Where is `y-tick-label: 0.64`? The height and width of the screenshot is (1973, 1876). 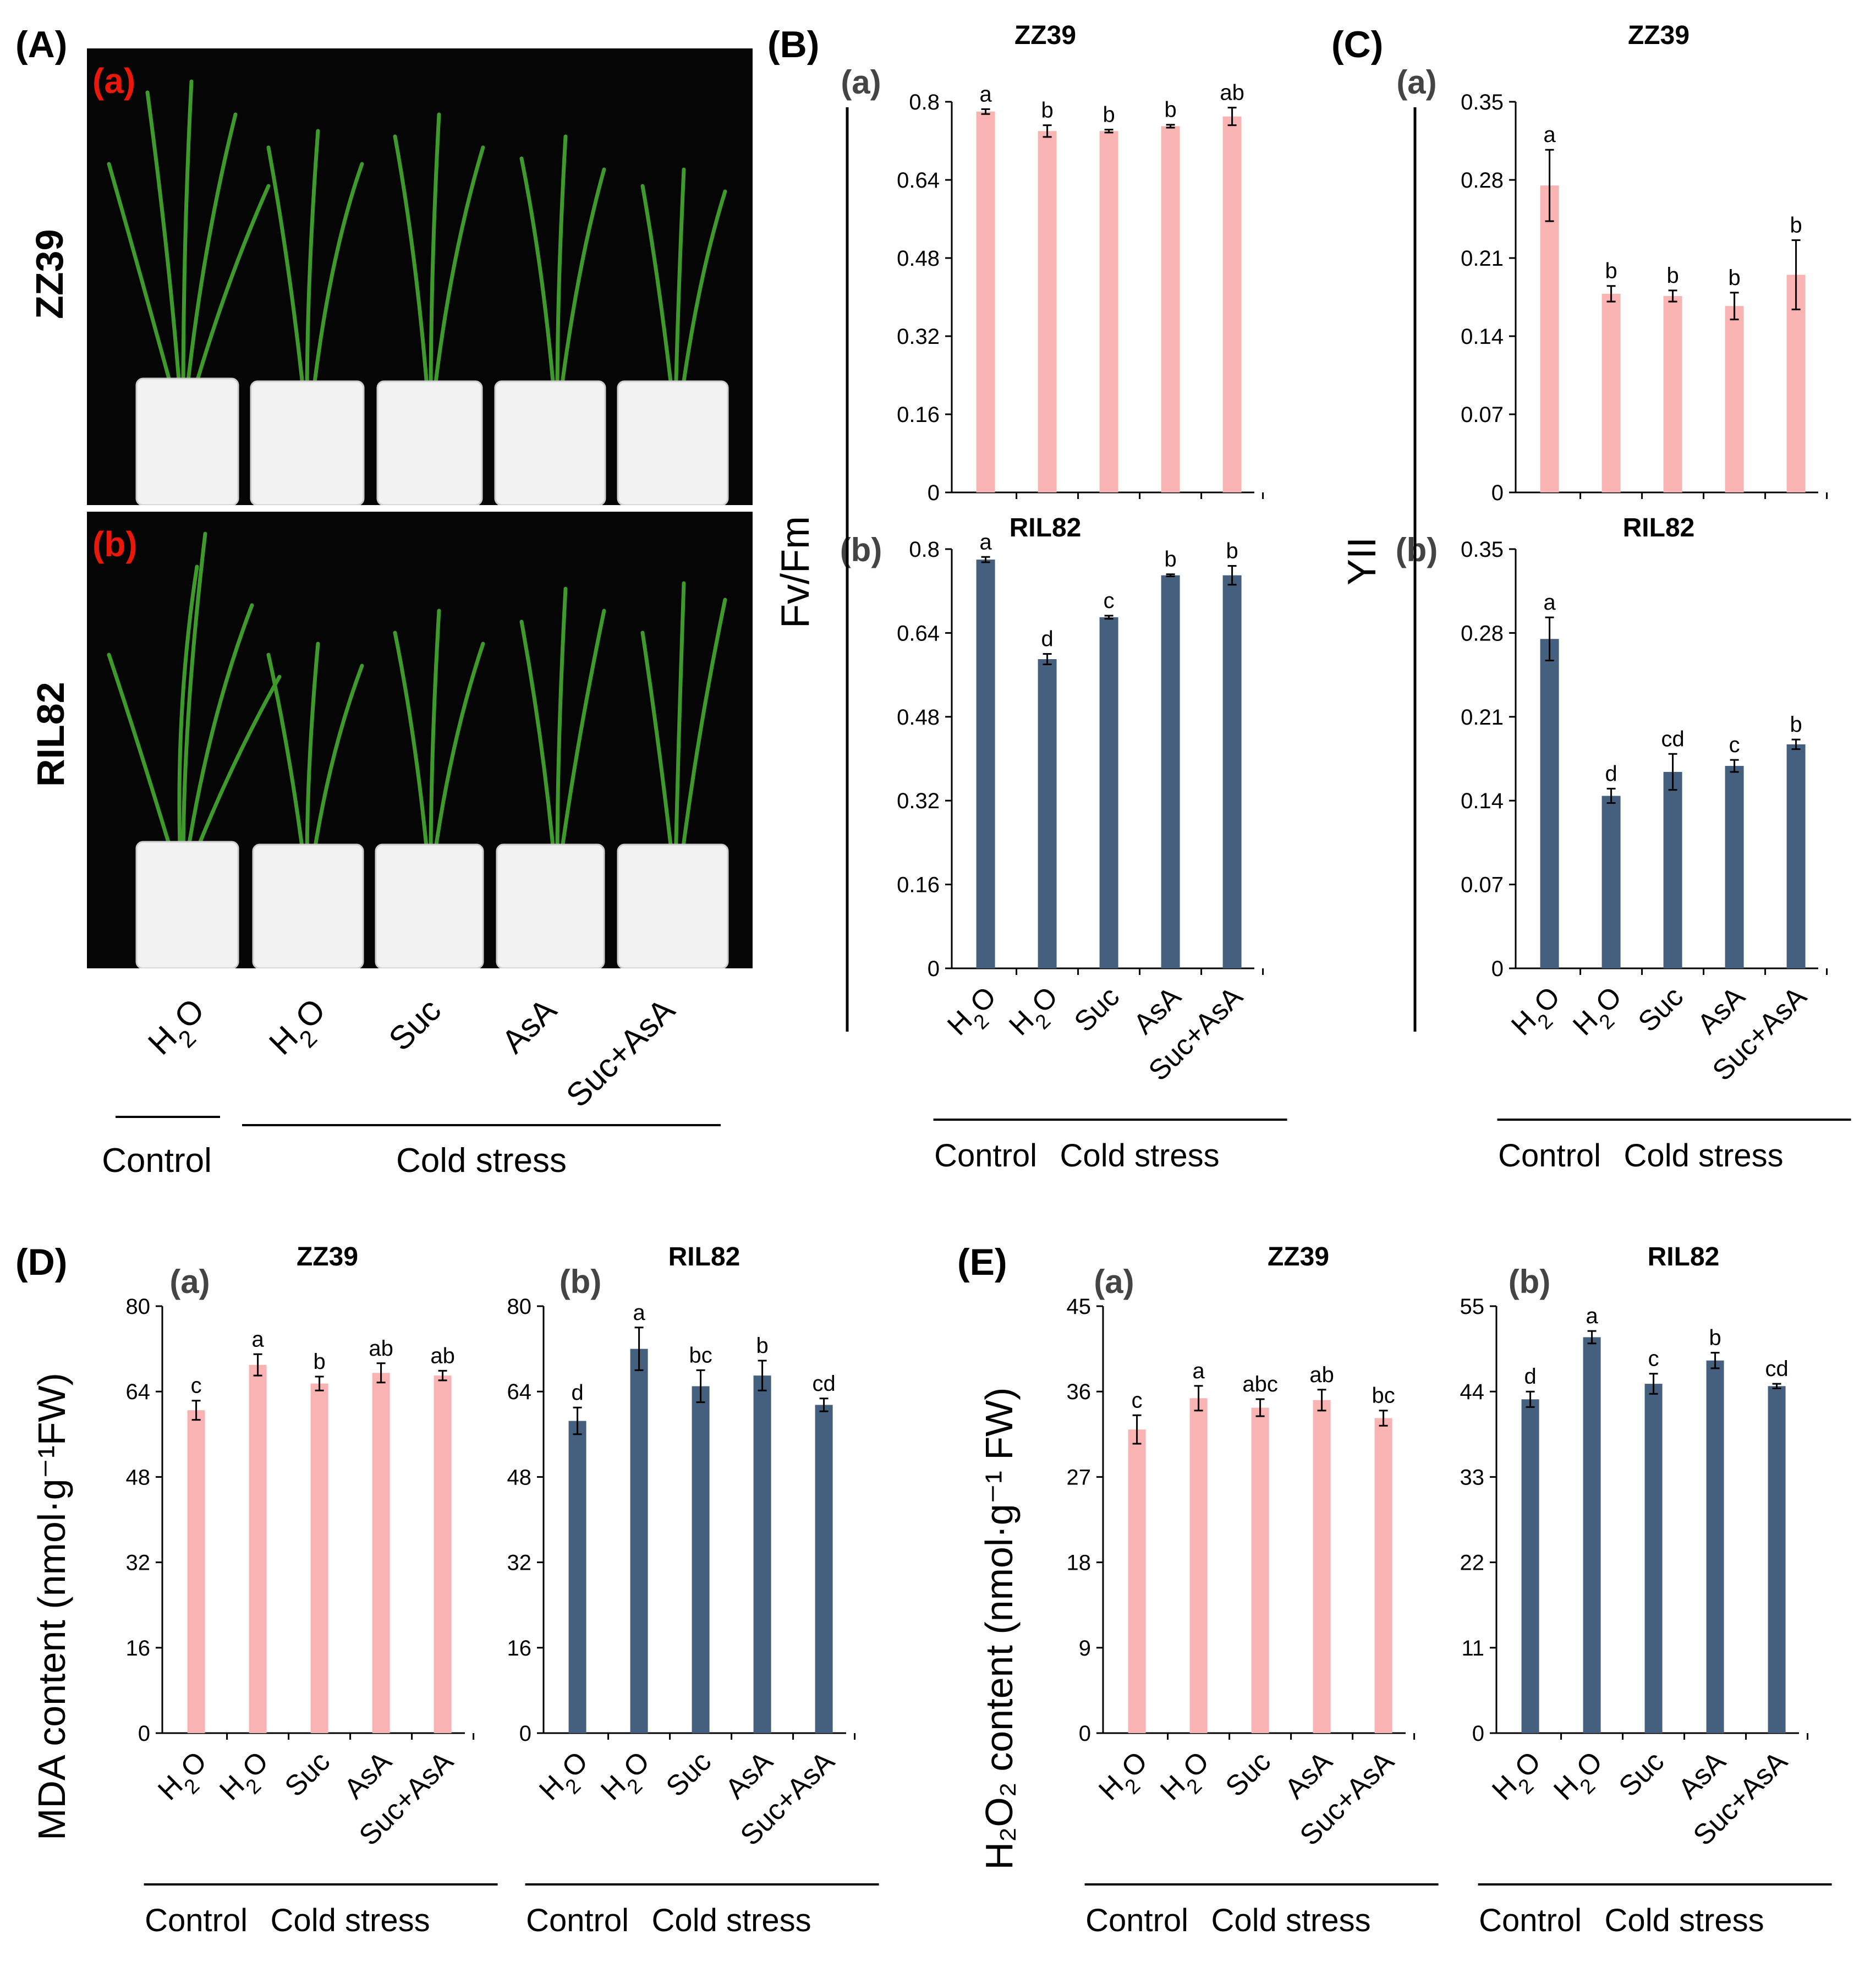 y-tick-label: 0.64 is located at coordinates (918, 633).